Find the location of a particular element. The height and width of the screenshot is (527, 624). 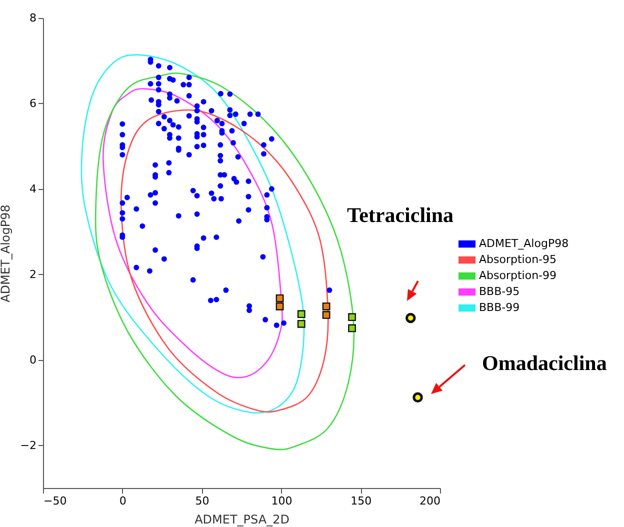

legend-label: ADMET_AlogP98 is located at coordinates (524, 243).